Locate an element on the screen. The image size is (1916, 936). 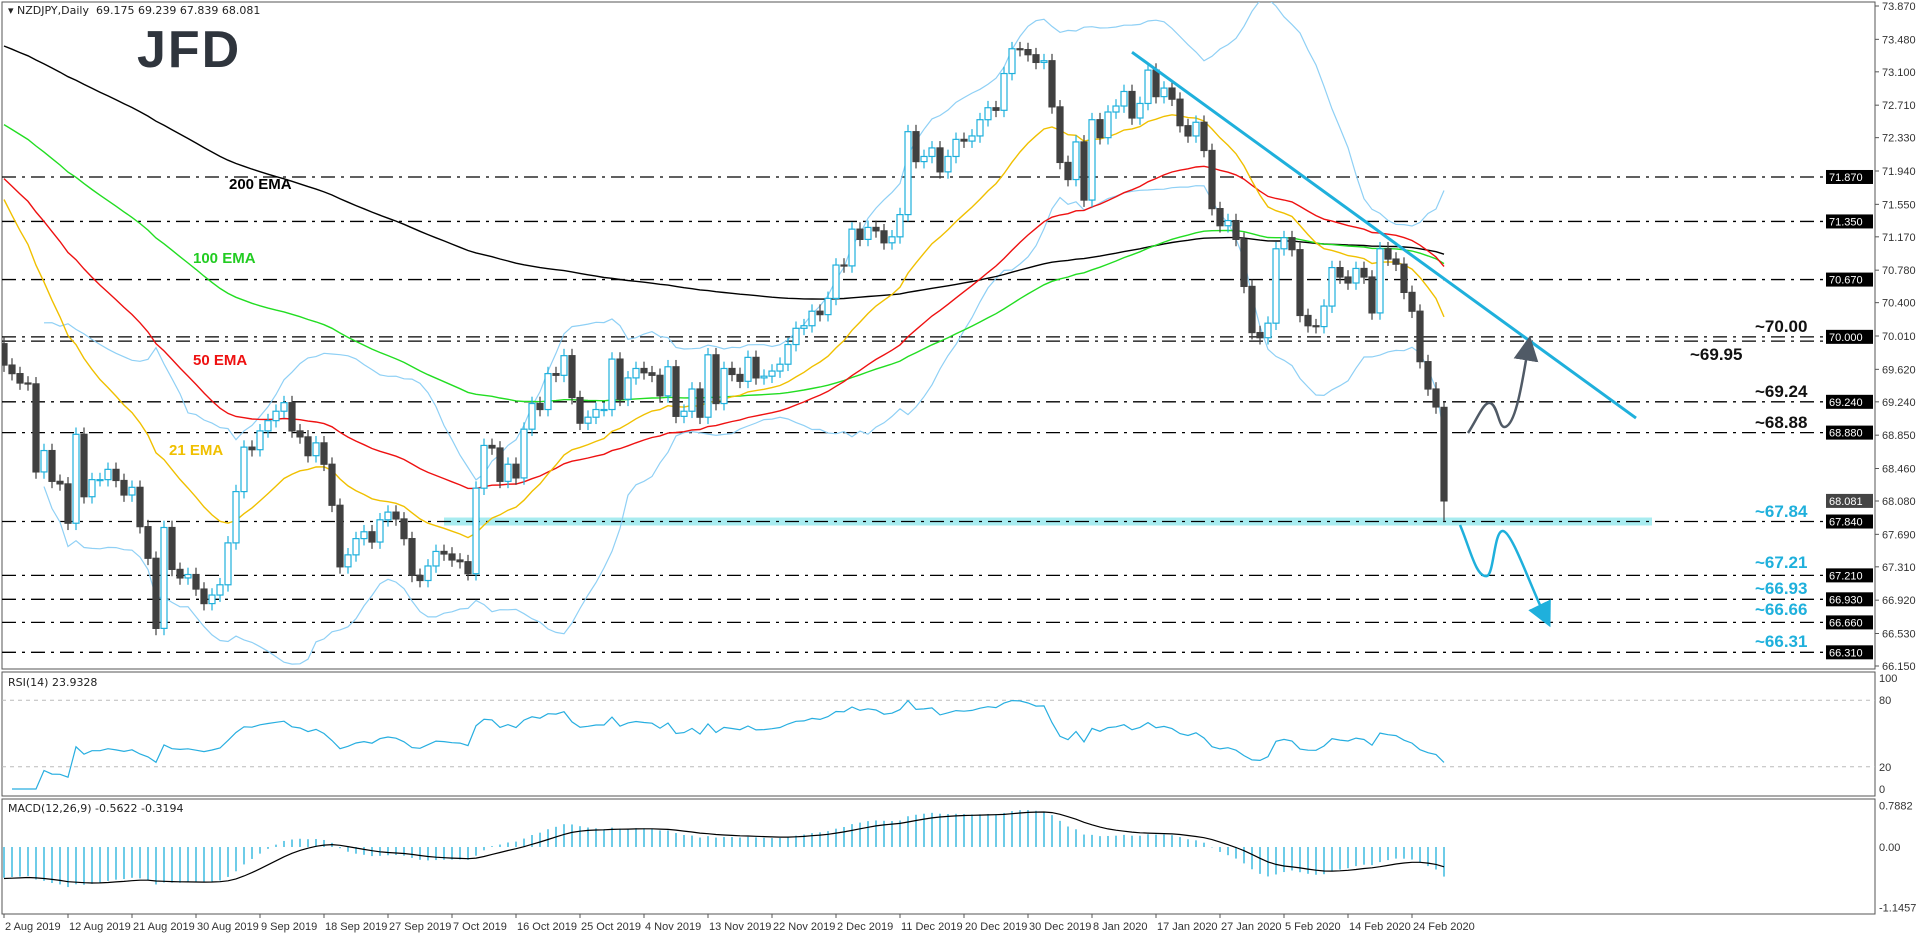
date-tick-label: 21 Aug 2019 is located at coordinates (164, 927).